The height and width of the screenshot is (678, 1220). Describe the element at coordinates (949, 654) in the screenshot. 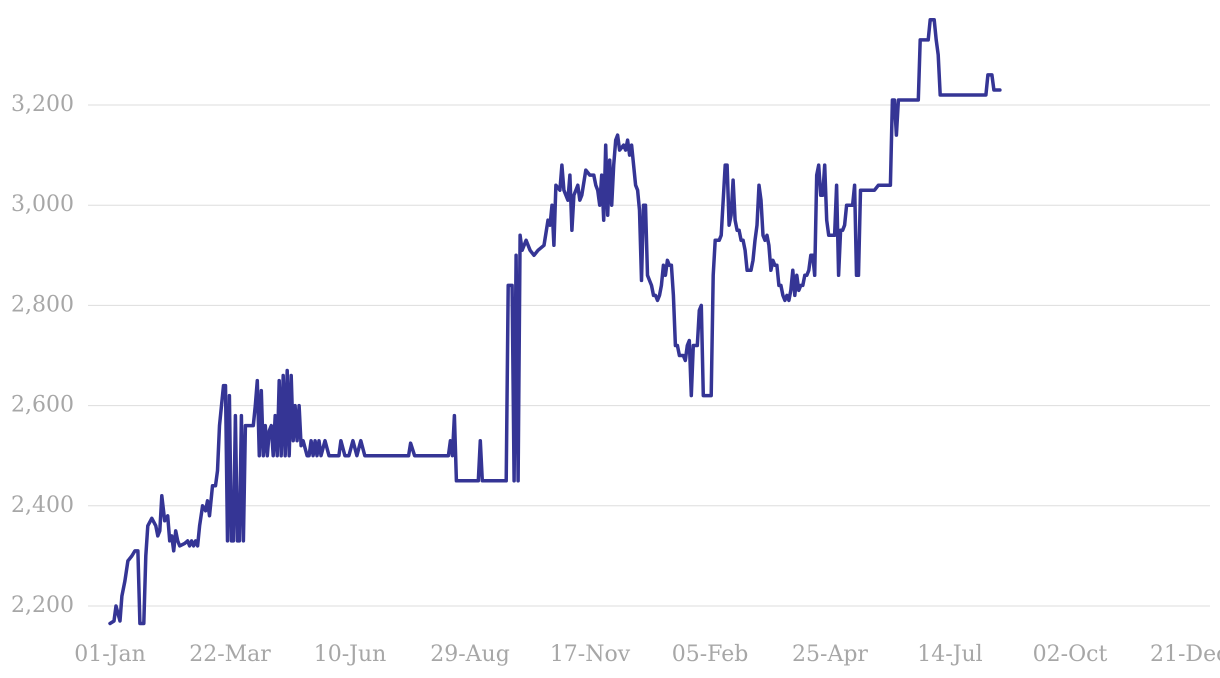

I see `x-tick-label: 14-Jul` at that location.